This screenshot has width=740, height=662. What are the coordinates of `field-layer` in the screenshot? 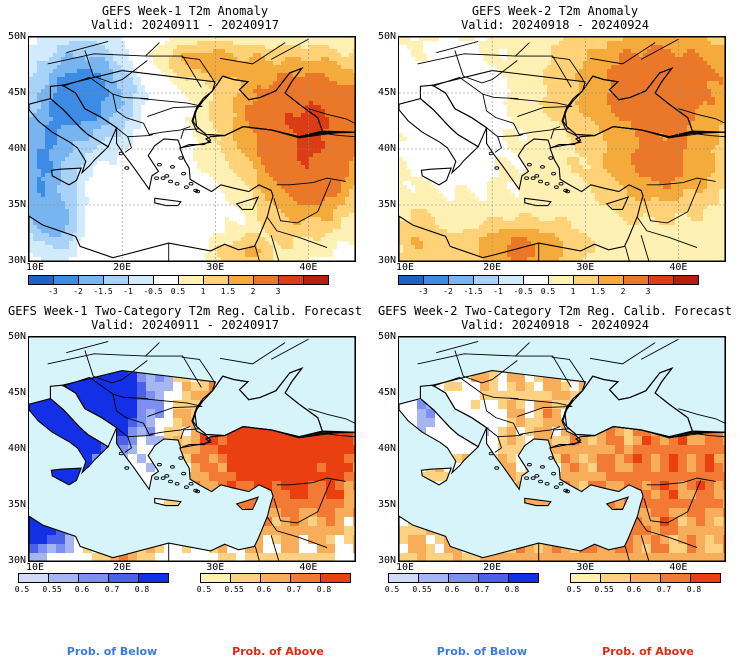 It's located at (562, 149).